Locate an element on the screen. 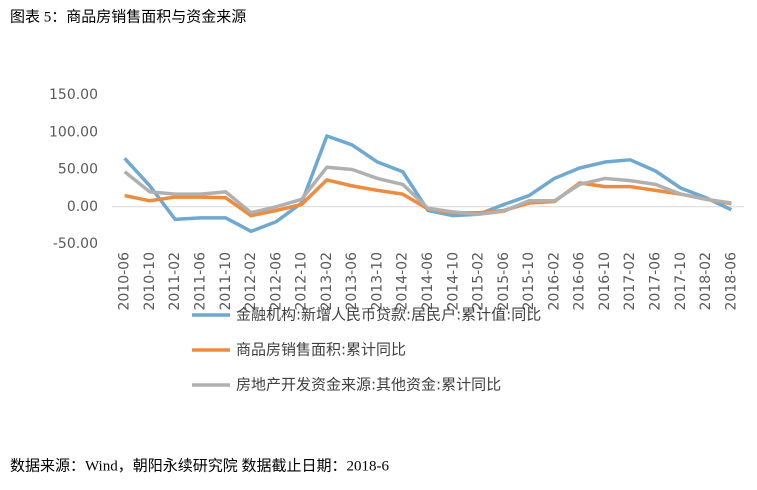 The width and height of the screenshot is (757, 490). x-tick-label: 2016-10 is located at coordinates (605, 281).